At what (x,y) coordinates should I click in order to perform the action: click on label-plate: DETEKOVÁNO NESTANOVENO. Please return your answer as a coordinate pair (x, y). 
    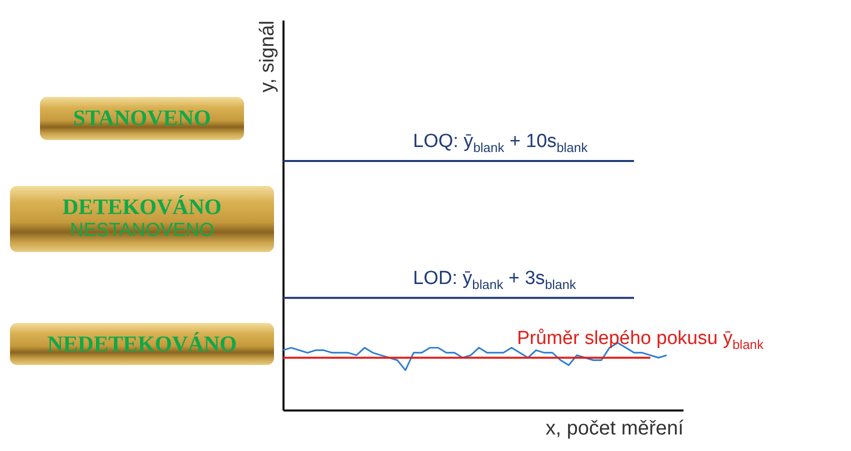
    Looking at the image, I should click on (142, 219).